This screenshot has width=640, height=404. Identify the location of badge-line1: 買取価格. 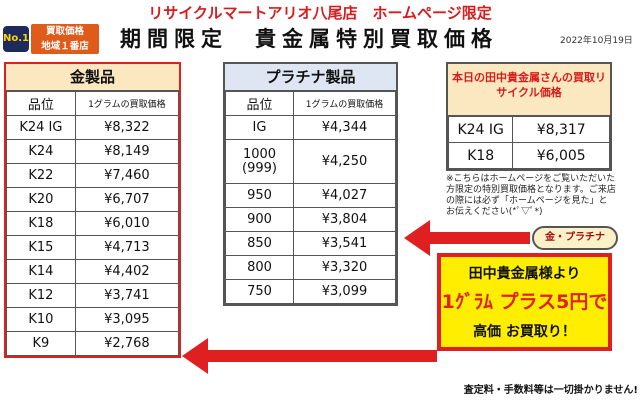
(64, 31).